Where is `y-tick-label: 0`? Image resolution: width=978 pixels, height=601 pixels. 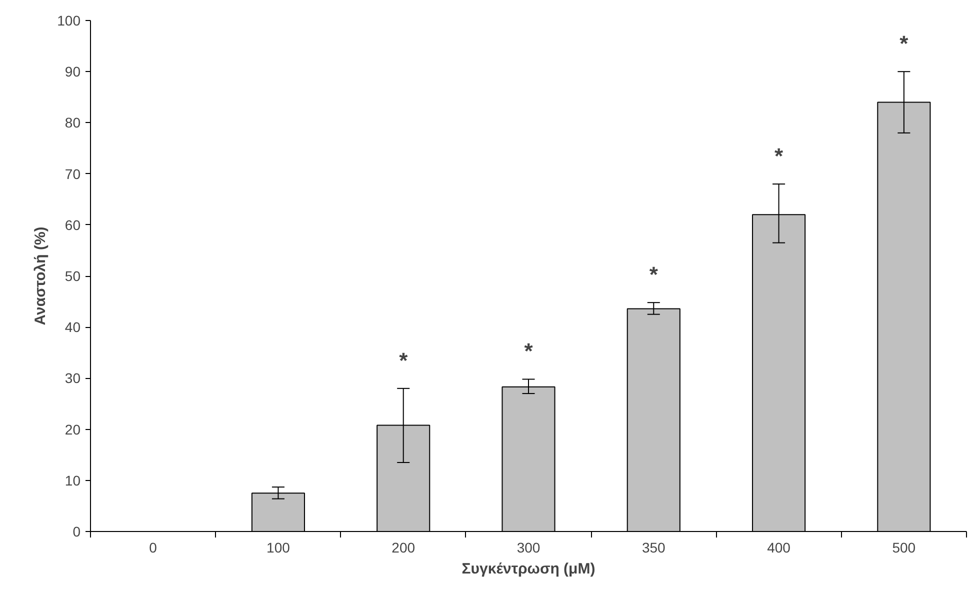 y-tick-label: 0 is located at coordinates (76, 532).